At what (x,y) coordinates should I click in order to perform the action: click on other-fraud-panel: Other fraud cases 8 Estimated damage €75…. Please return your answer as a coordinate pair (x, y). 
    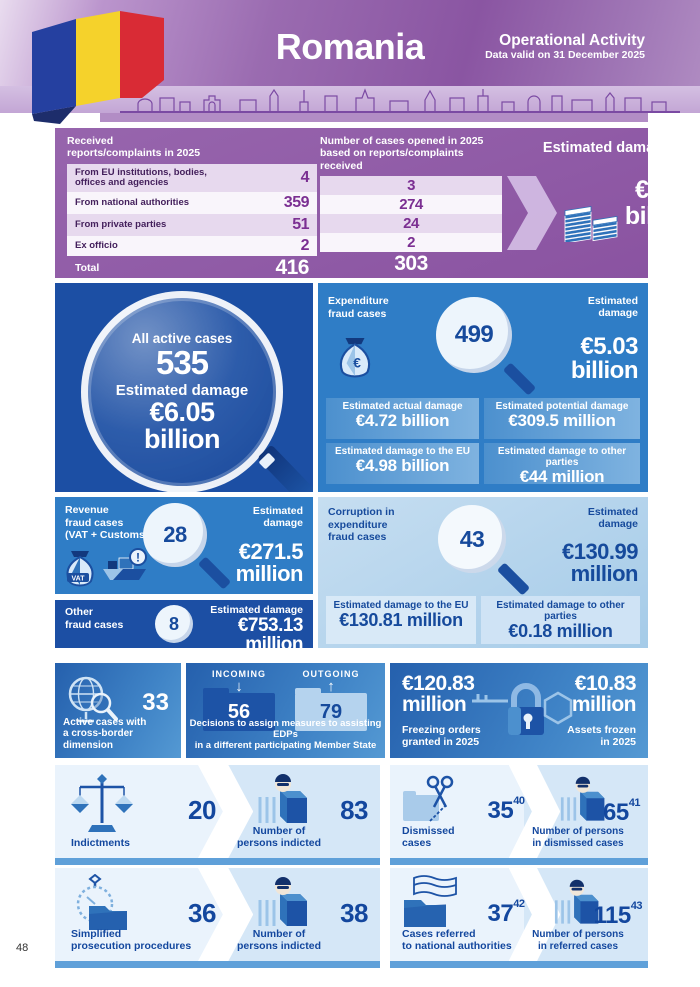
    Looking at the image, I should click on (184, 627).